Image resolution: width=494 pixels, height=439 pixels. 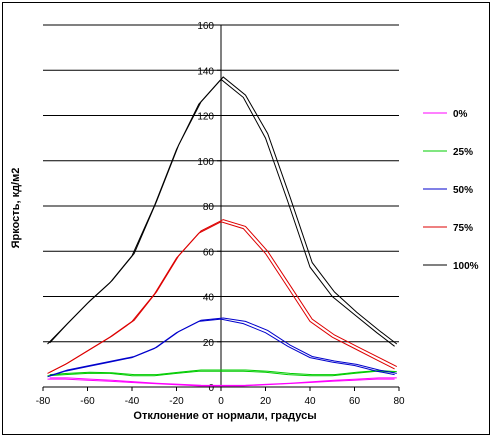 What do you see at coordinates (211, 388) in the screenshot?
I see `y-tick-label-0: 0` at bounding box center [211, 388].